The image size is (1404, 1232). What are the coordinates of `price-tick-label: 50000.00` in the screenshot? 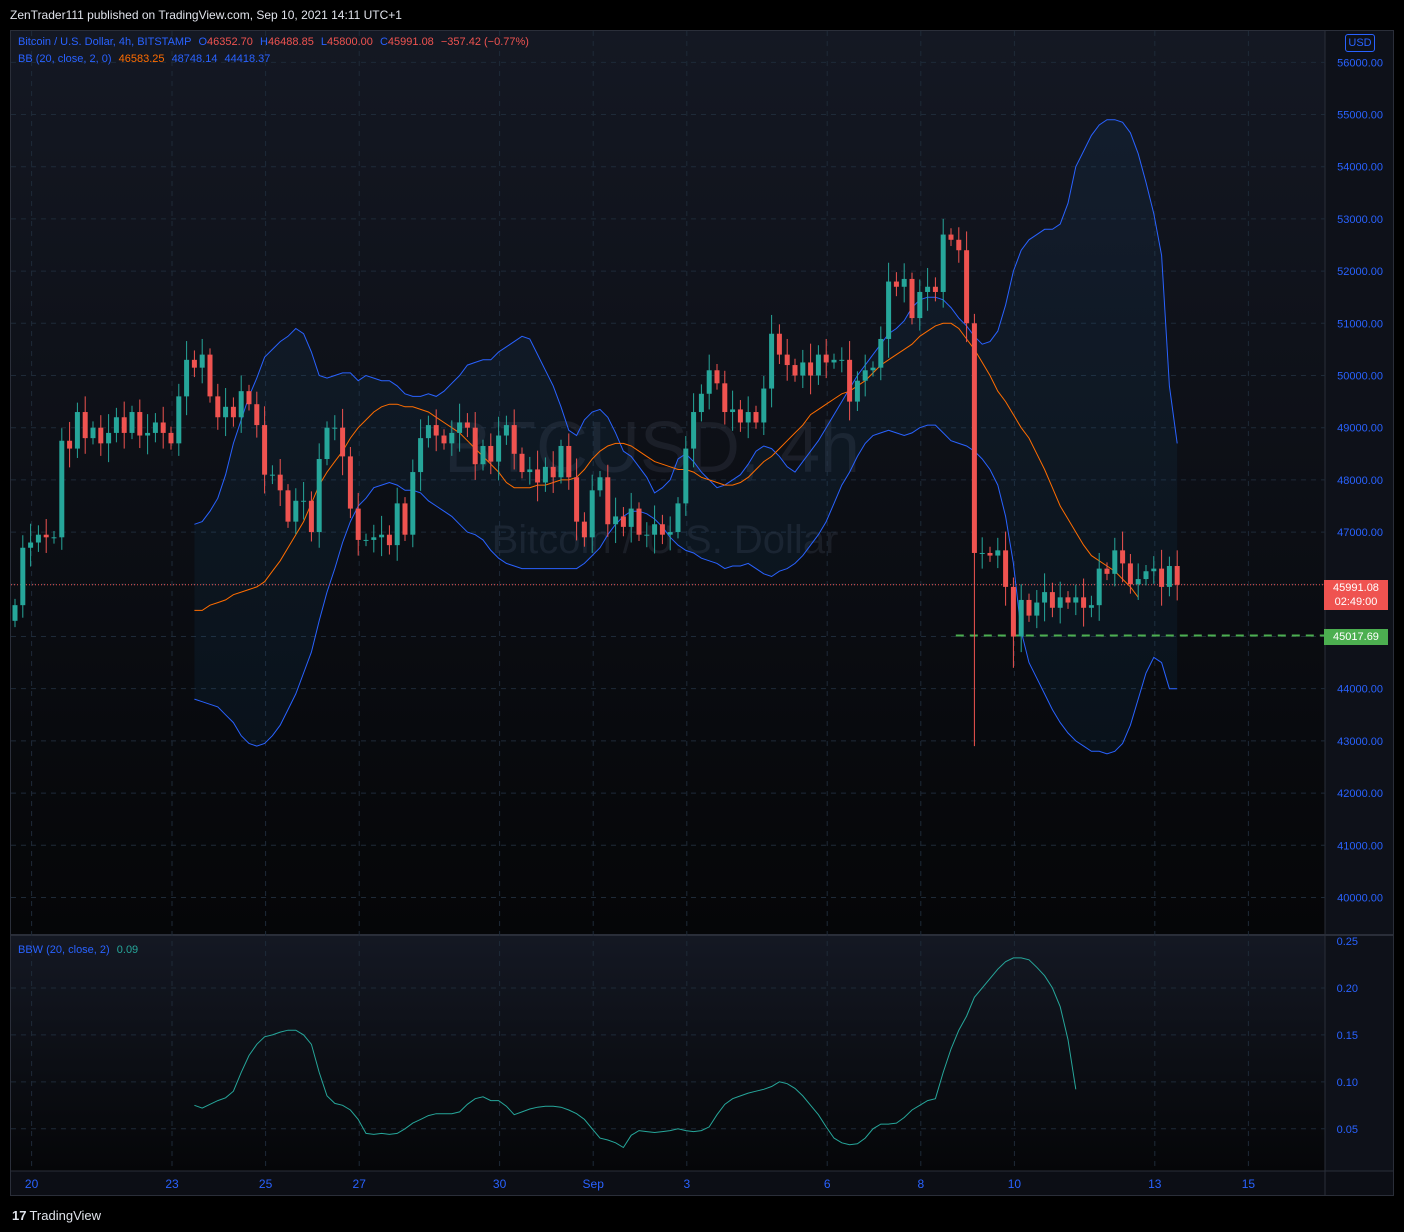 It's located at (1360, 376).